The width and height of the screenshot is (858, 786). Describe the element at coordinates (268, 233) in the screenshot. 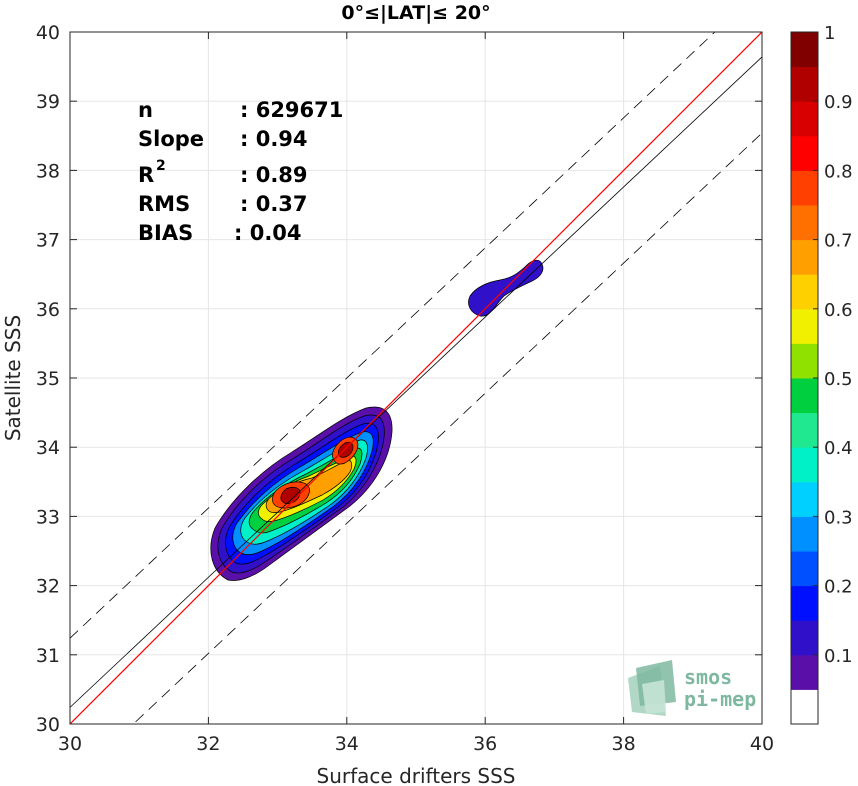

I see `stat-value-bias: : 0.04` at that location.